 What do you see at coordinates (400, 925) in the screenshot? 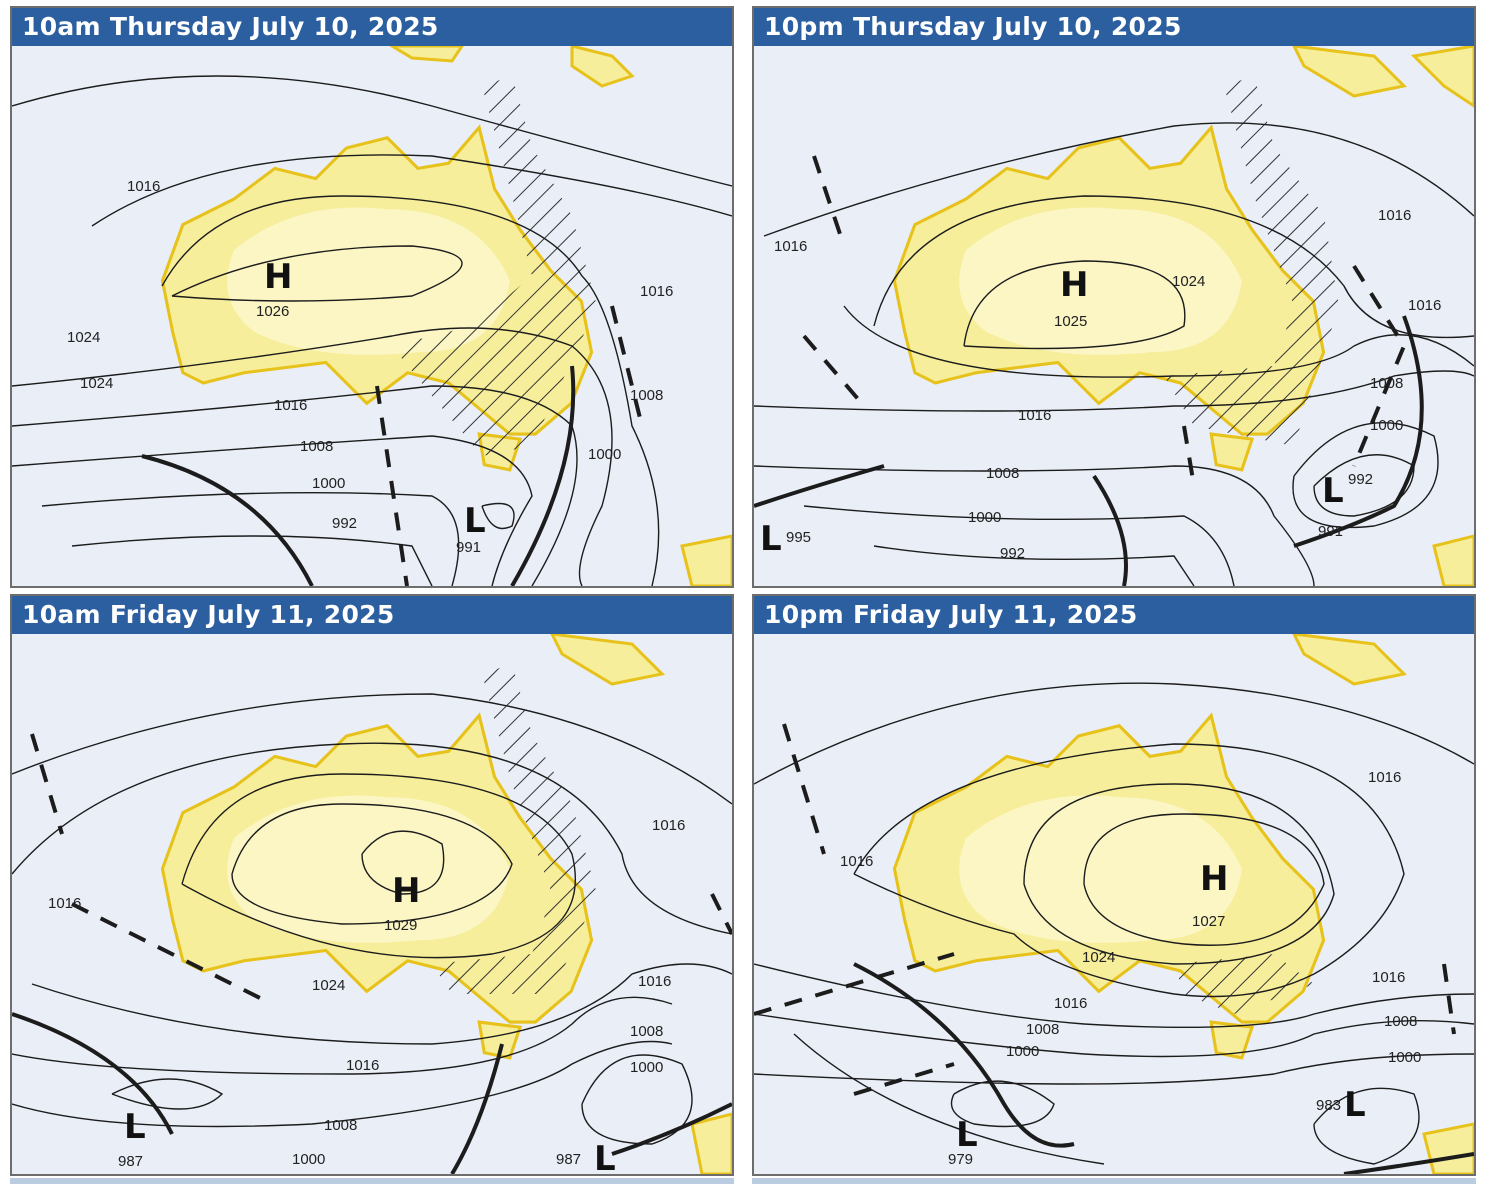
I see `high-pressure-value: 1029` at bounding box center [400, 925].